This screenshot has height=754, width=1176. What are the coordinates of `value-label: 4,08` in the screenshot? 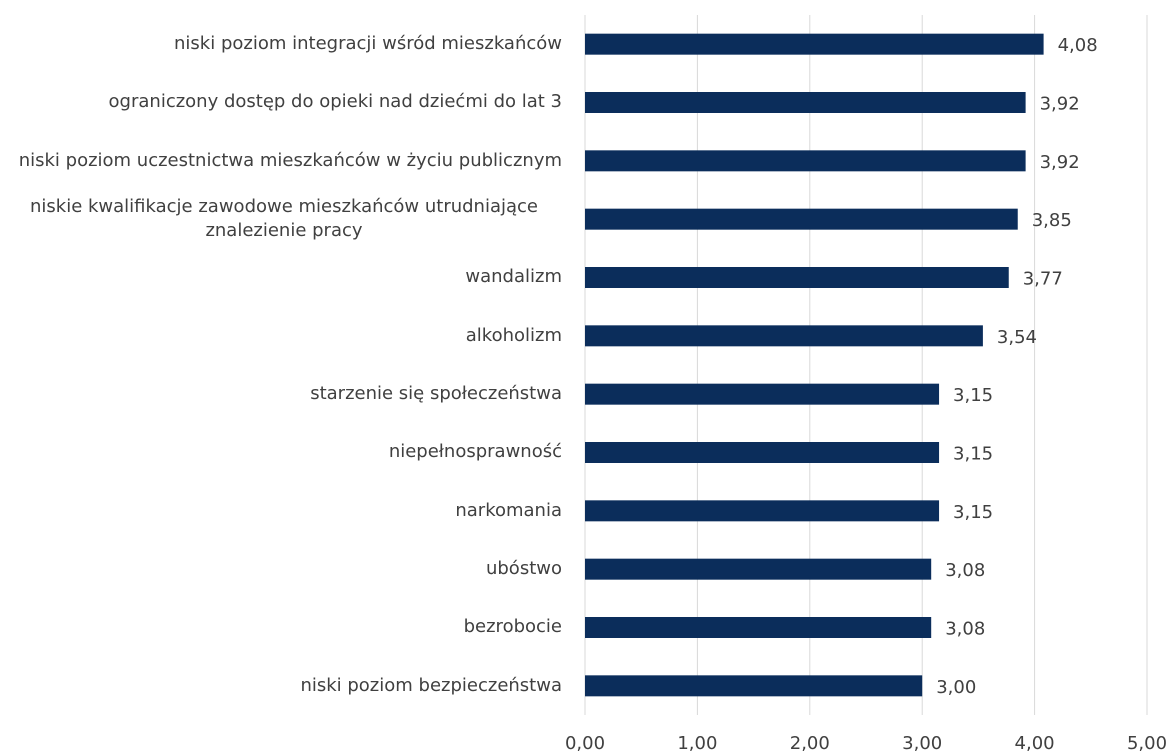 It's located at (1078, 45).